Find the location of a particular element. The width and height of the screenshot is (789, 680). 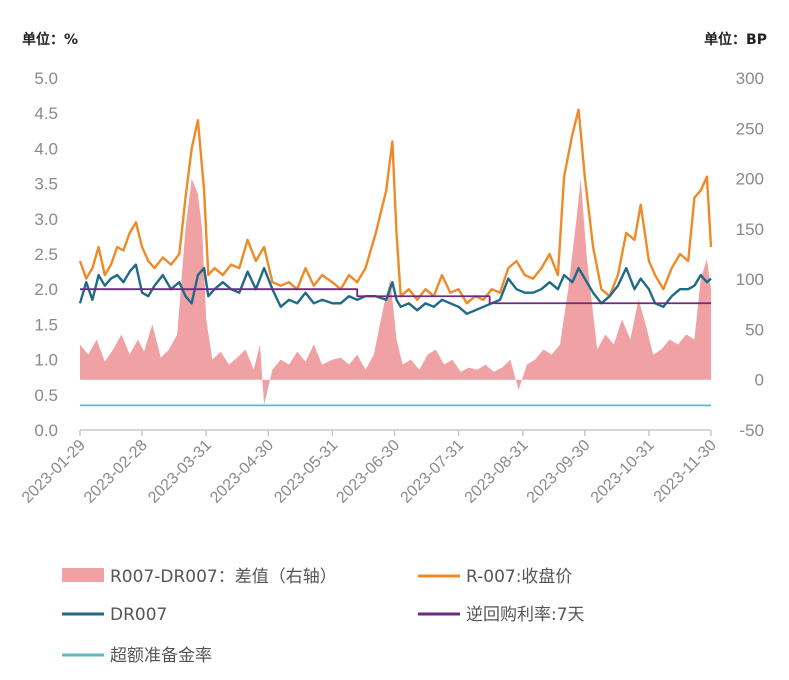

right-axis-unit: 单位：BP is located at coordinates (735, 39).